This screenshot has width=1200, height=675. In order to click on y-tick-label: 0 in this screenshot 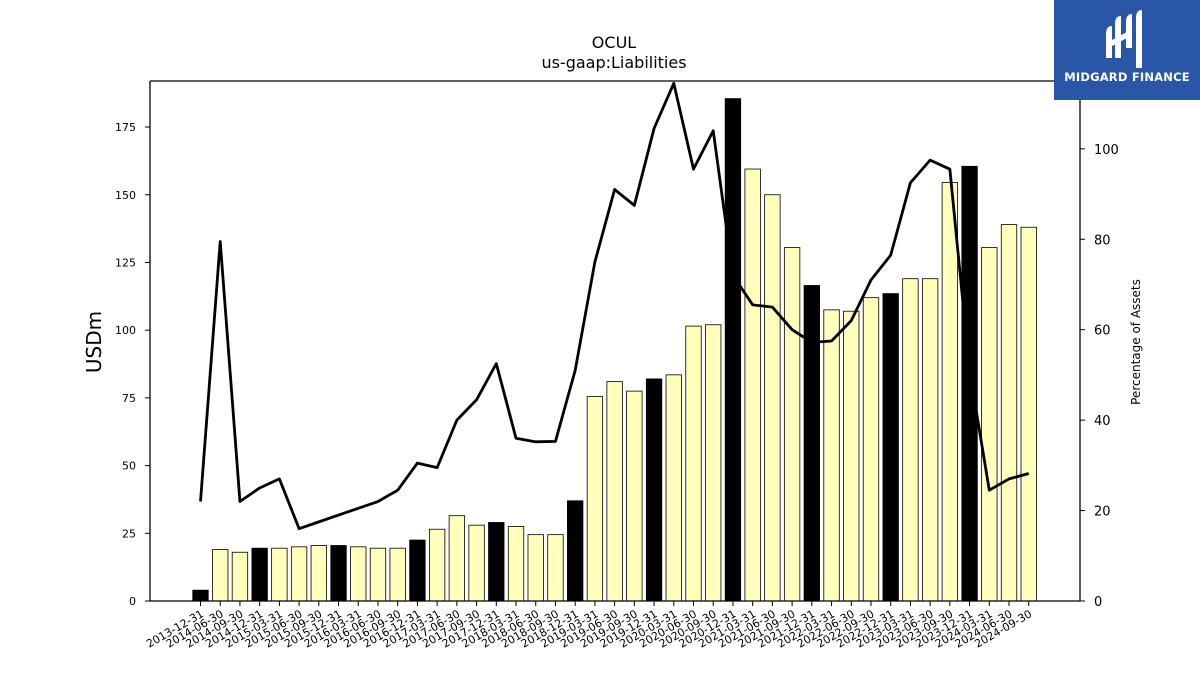, I will do `click(132, 601)`.